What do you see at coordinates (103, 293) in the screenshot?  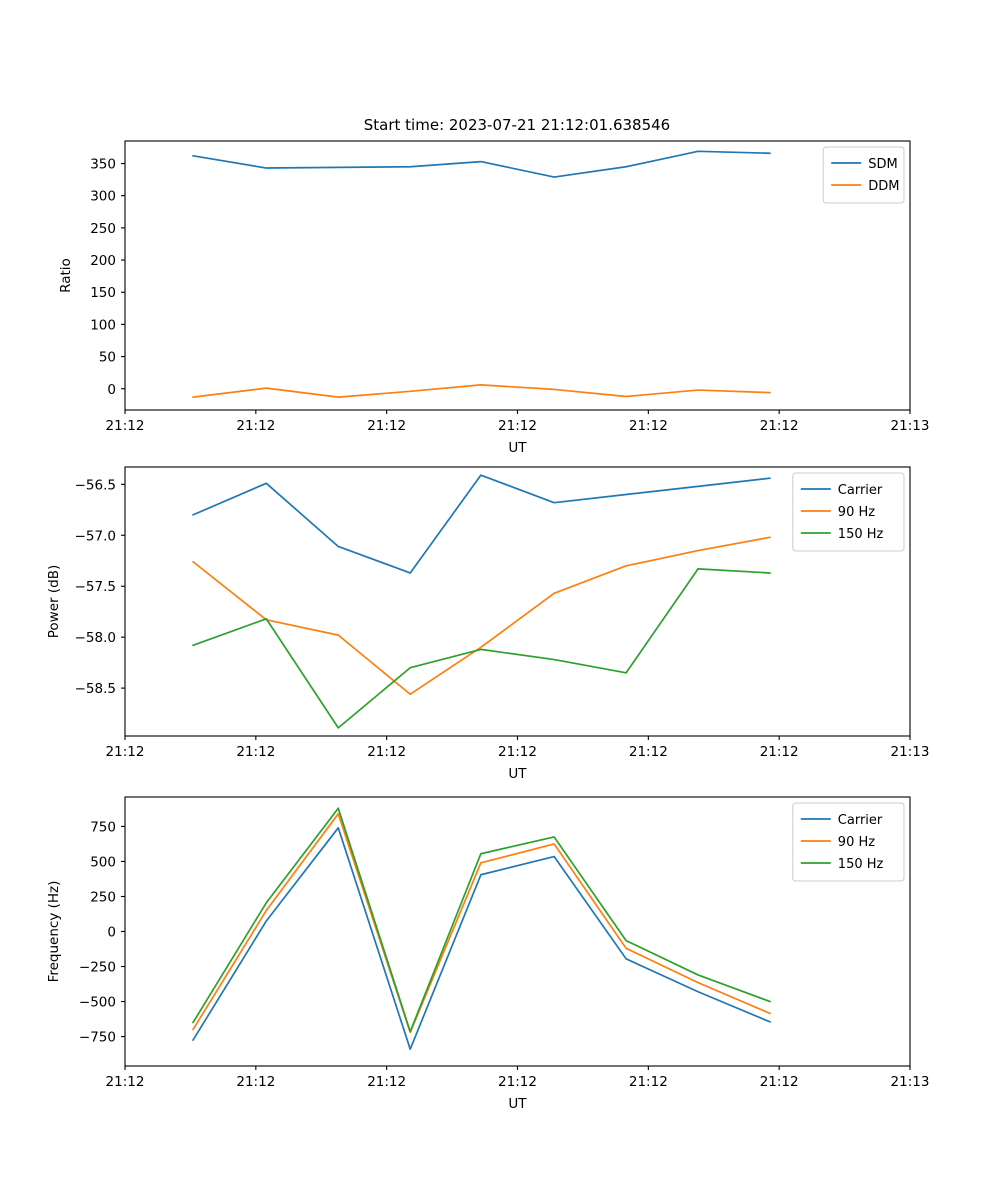 I see `y-tick-label: 150` at bounding box center [103, 293].